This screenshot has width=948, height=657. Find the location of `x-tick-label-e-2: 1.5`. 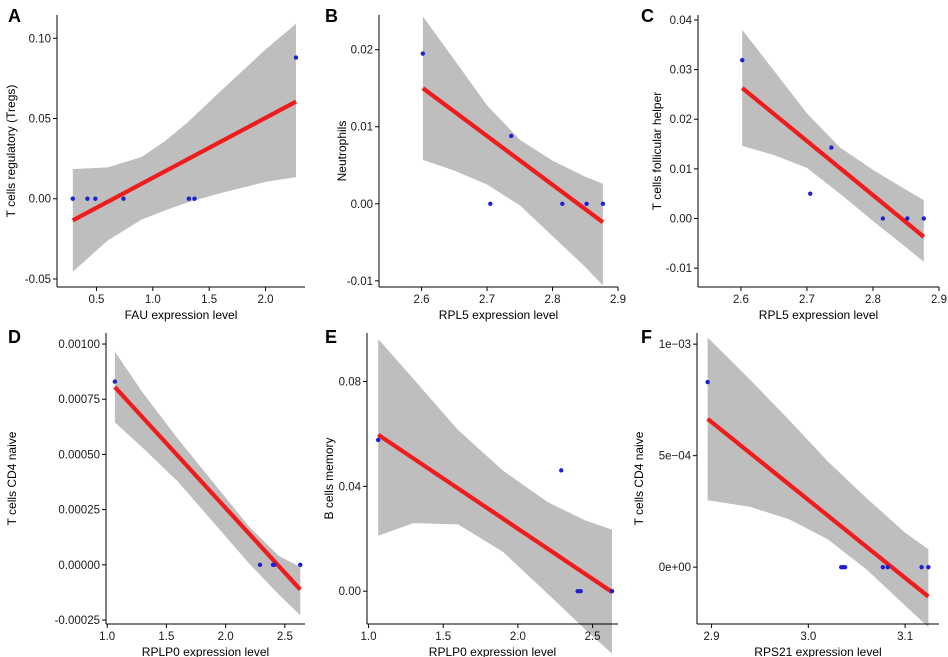

x-tick-label-e-2: 1.5 is located at coordinates (443, 637).